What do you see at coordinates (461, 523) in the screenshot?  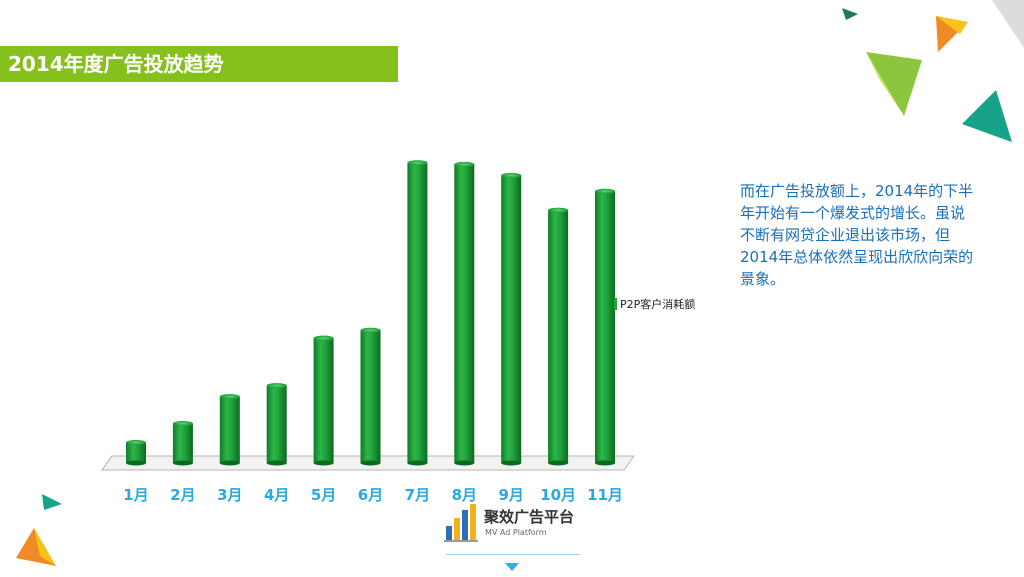 I see `bar-logo-icon` at bounding box center [461, 523].